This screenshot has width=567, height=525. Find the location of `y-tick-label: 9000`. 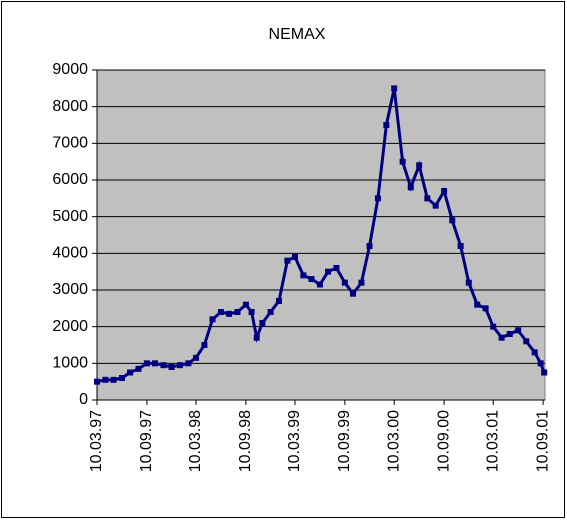

y-tick-label: 9000 is located at coordinates (70, 69).